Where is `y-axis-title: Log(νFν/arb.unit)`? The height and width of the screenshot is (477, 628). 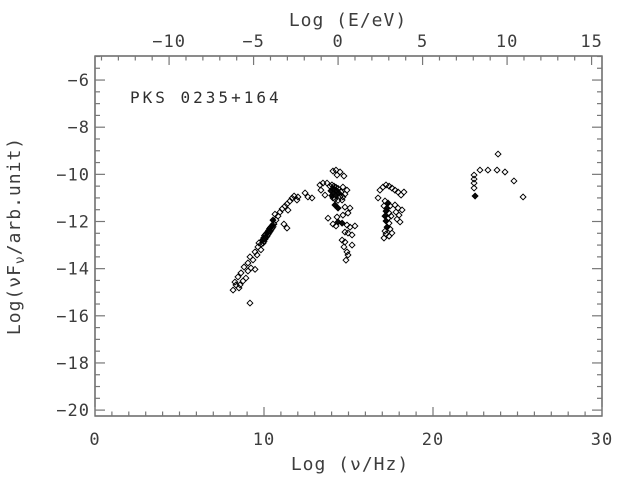
y-axis-title: Log(νFν/arb.unit) is located at coordinates (16, 236).